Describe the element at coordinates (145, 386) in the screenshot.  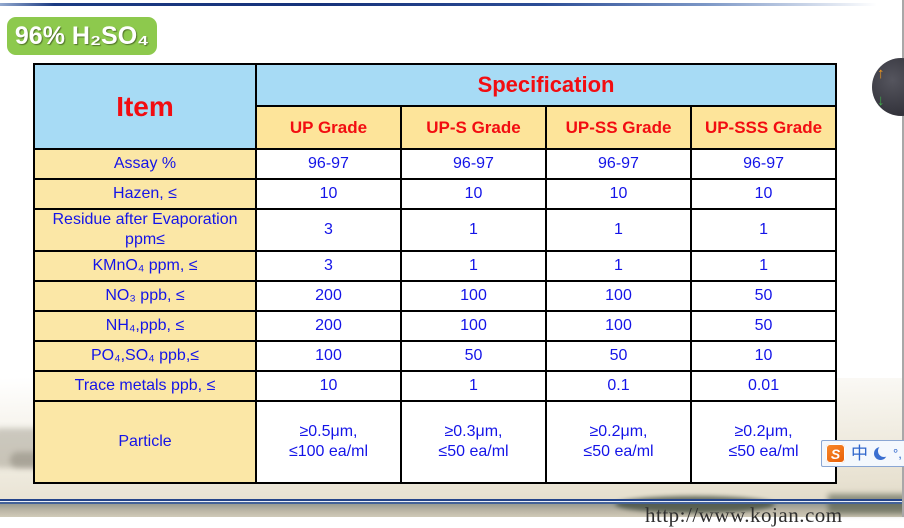
I see `row-label: Trace metals ppb, ≤` at that location.